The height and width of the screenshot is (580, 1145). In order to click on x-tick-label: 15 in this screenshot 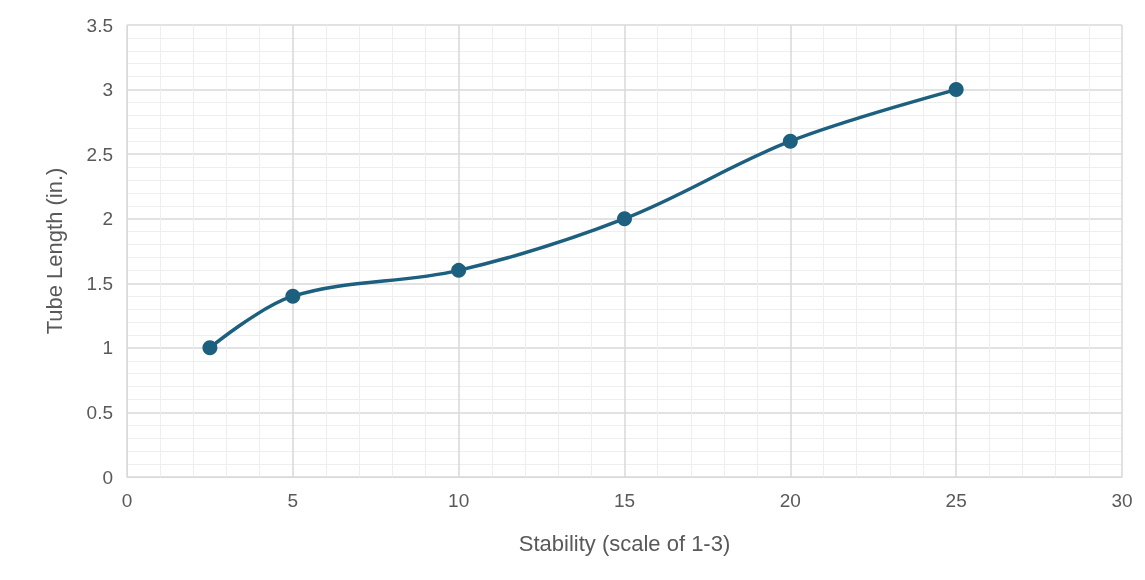, I will do `click(624, 500)`.